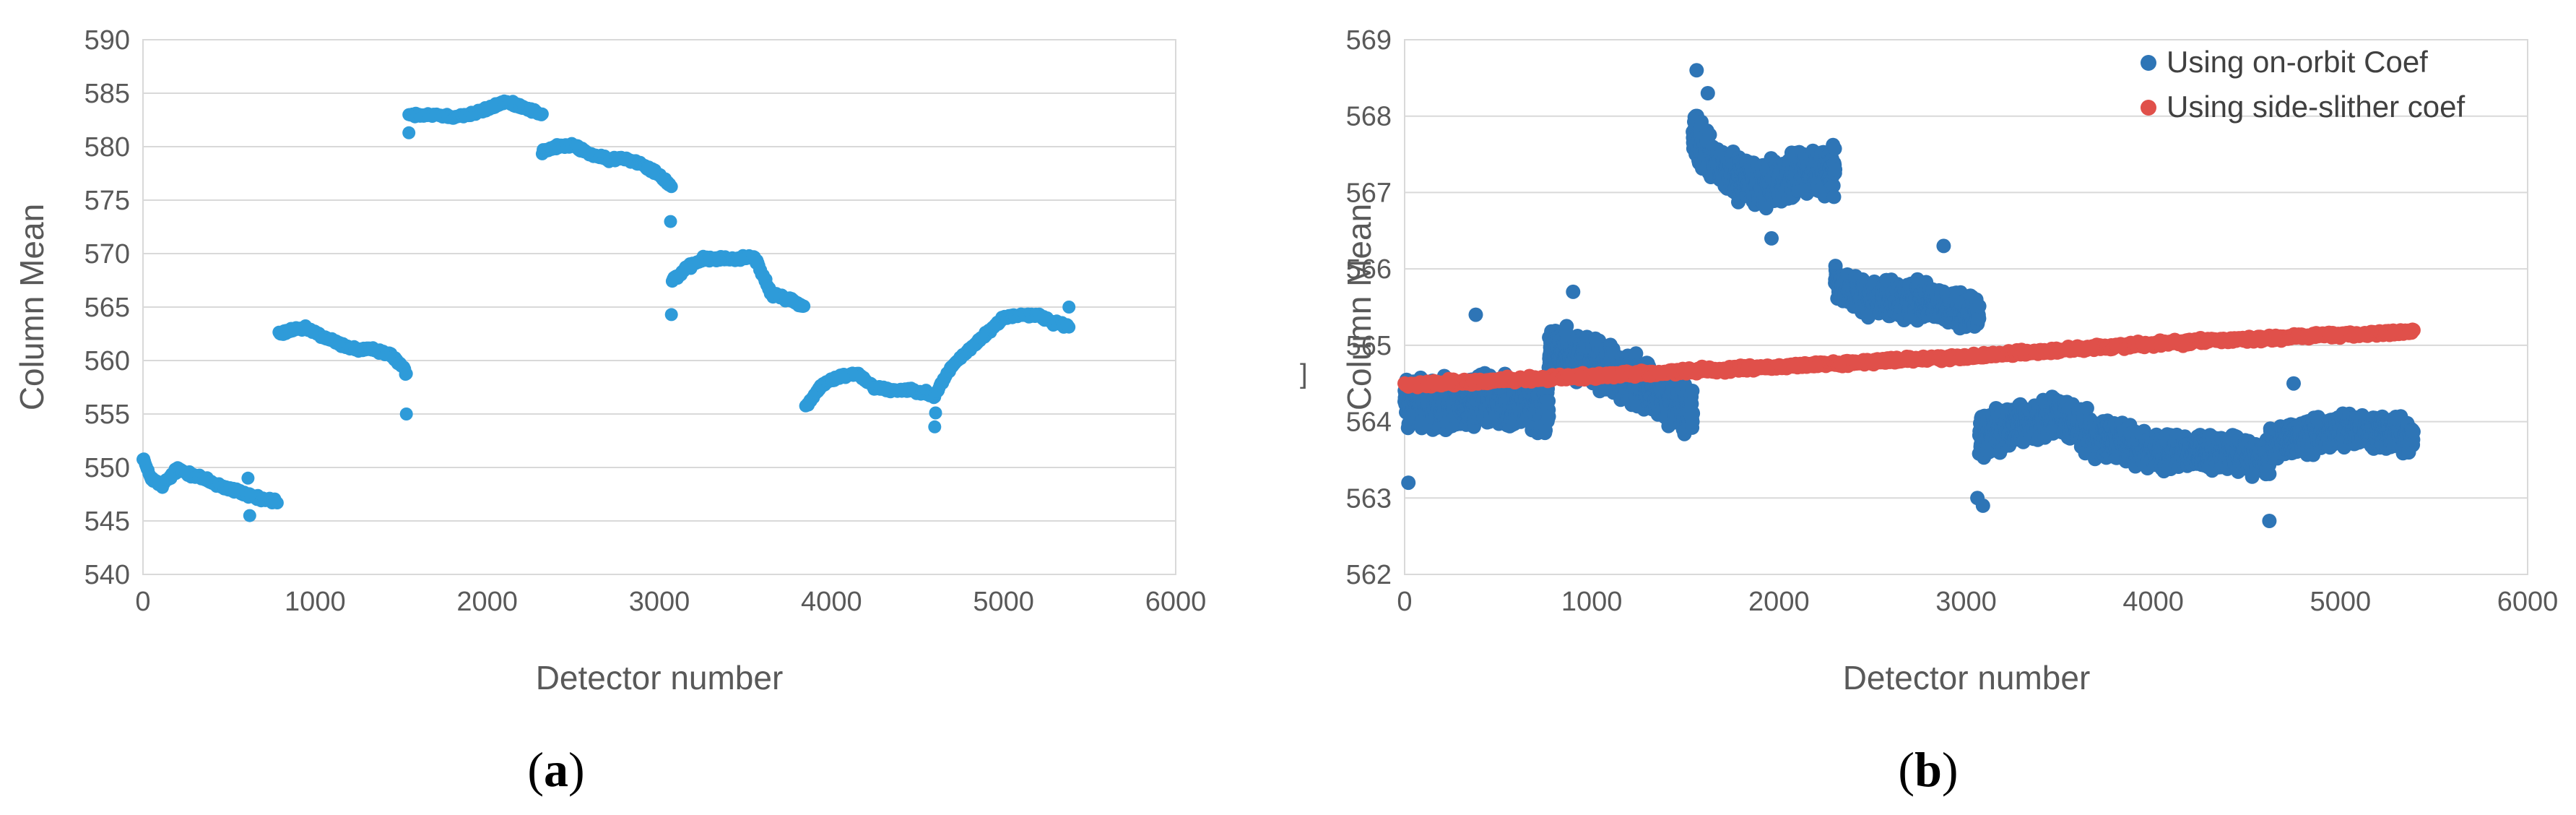 The height and width of the screenshot is (815, 2576). What do you see at coordinates (107, 254) in the screenshot?
I see `y-tick-label: 570` at bounding box center [107, 254].